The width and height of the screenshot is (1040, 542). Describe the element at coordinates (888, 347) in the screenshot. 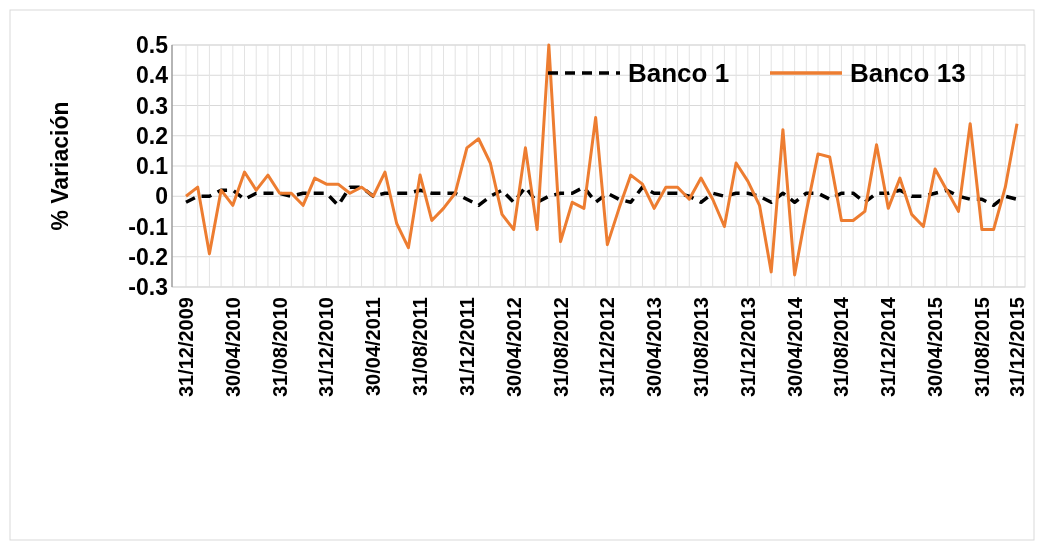

I see `x-tick-label: 31/12/2014` at that location.